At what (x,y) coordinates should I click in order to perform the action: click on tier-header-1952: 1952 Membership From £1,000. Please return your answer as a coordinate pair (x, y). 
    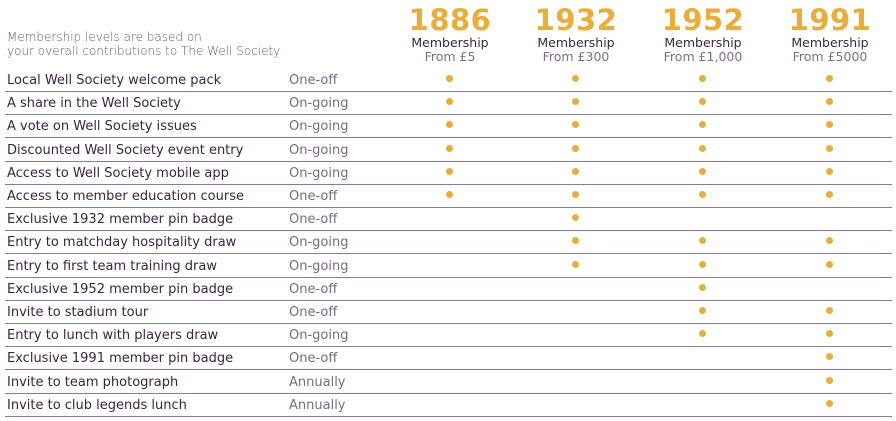
    Looking at the image, I should click on (703, 34).